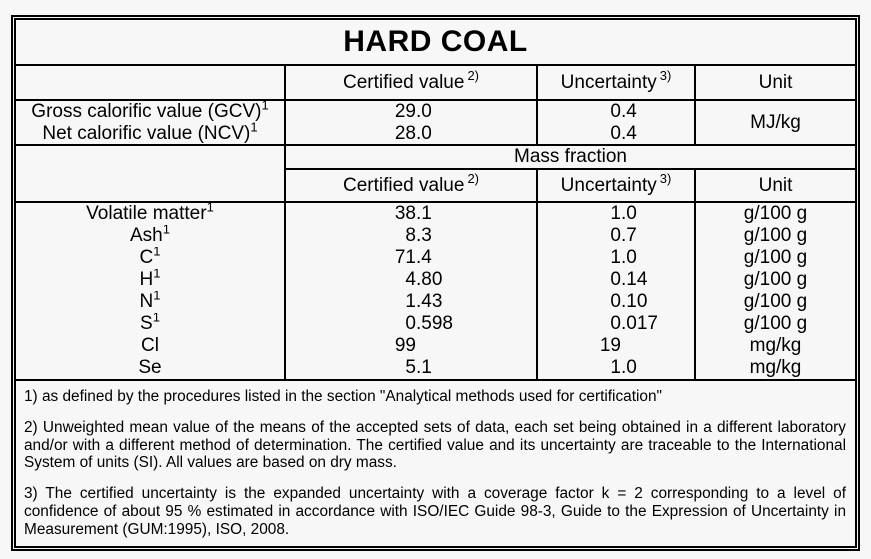 This screenshot has width=871, height=559. I want to click on ncv-uncertainty: 0.4, so click(623, 133).